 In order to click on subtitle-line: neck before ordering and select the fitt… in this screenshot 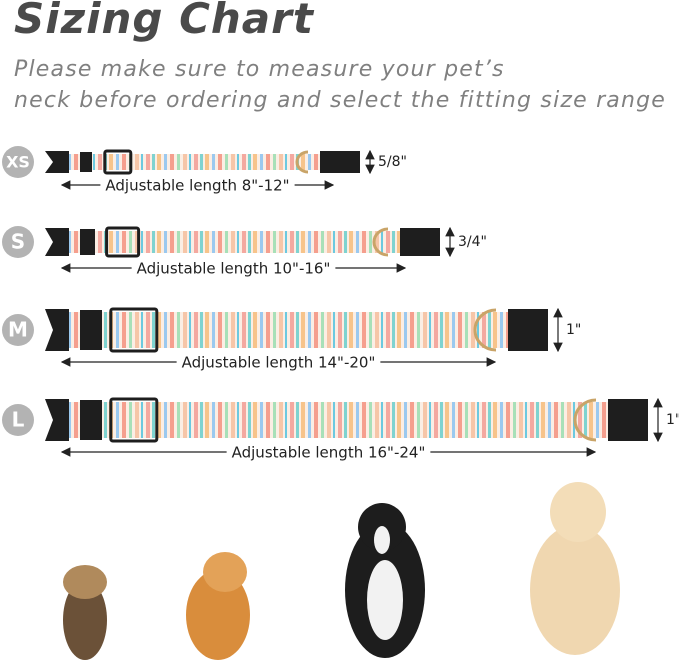, I will do `click(340, 100)`.